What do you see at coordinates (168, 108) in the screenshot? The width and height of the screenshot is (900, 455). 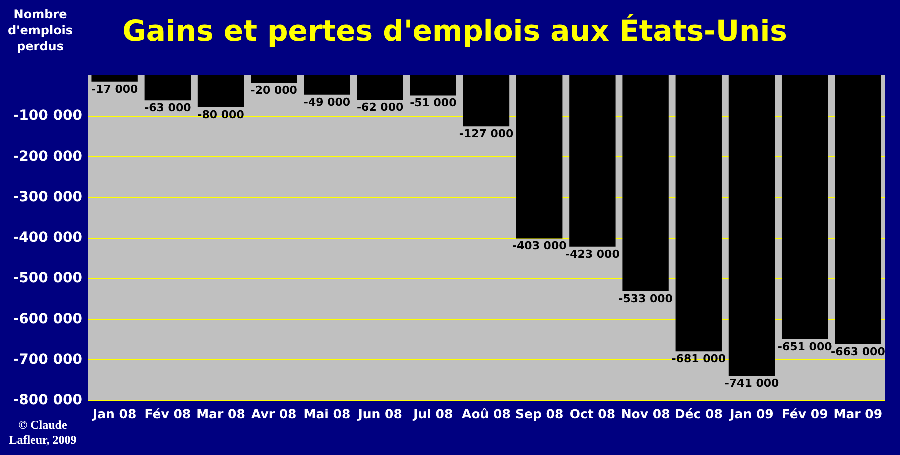 I see `data-label: -63 000` at bounding box center [168, 108].